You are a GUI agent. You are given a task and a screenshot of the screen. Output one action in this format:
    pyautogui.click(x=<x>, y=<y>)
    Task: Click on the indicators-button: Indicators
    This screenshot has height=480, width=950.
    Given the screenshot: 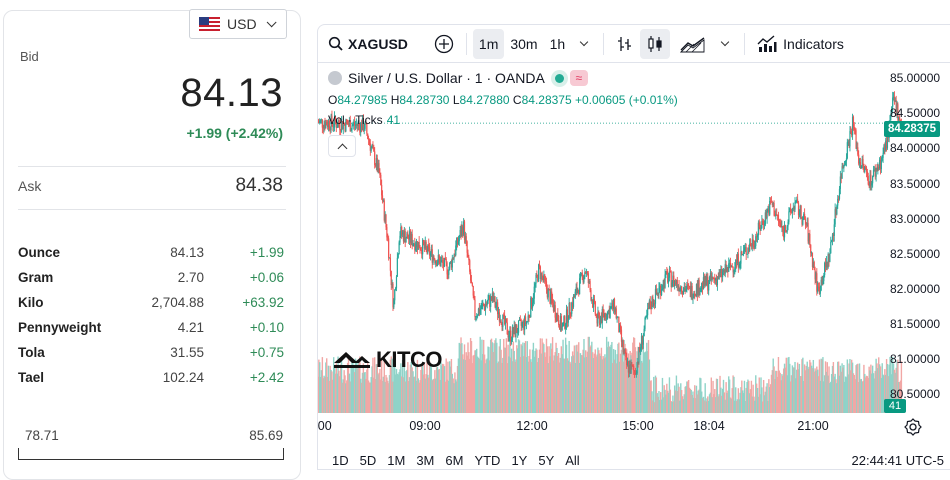 What is the action you would take?
    pyautogui.click(x=800, y=44)
    